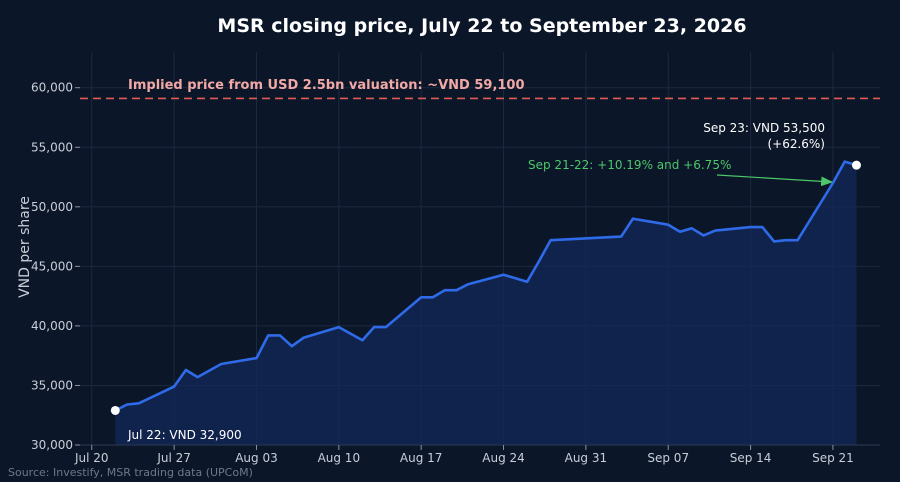  Describe the element at coordinates (52, 207) in the screenshot. I see `y-tick-label: 50,000` at that location.